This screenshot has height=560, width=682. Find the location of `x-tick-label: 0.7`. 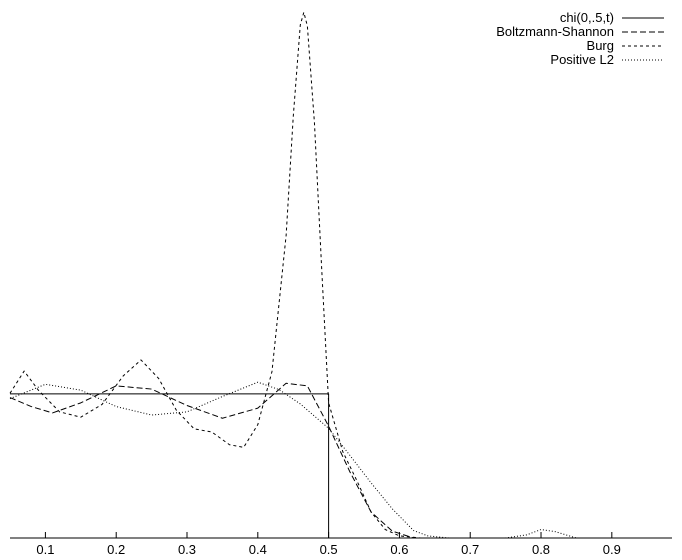

x-tick-label: 0.7 is located at coordinates (470, 549).